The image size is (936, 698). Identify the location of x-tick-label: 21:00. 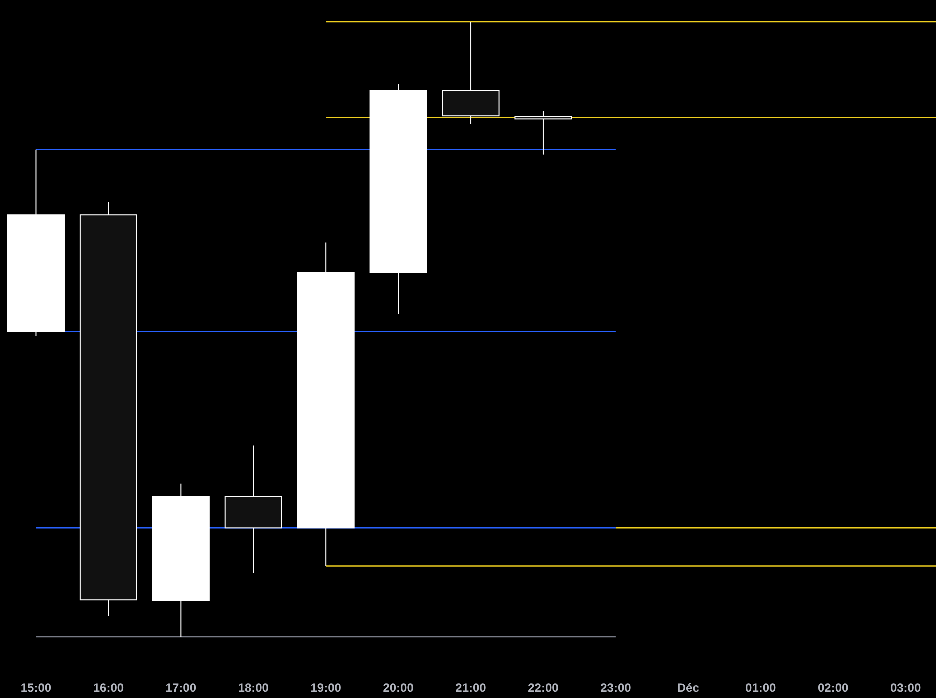
(471, 688).